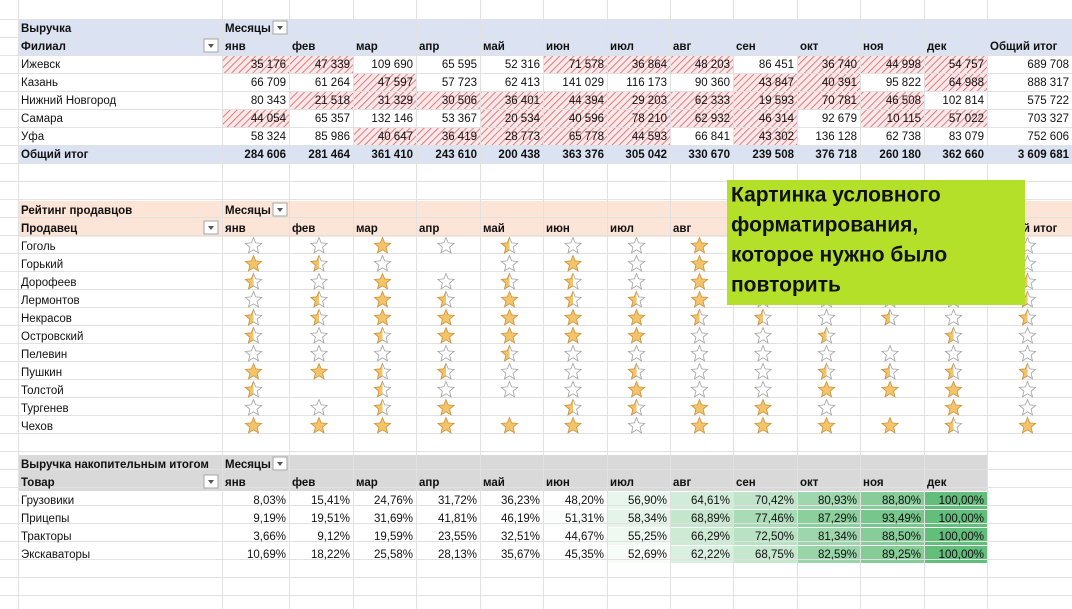  I want to click on month-header: авг, so click(682, 483).